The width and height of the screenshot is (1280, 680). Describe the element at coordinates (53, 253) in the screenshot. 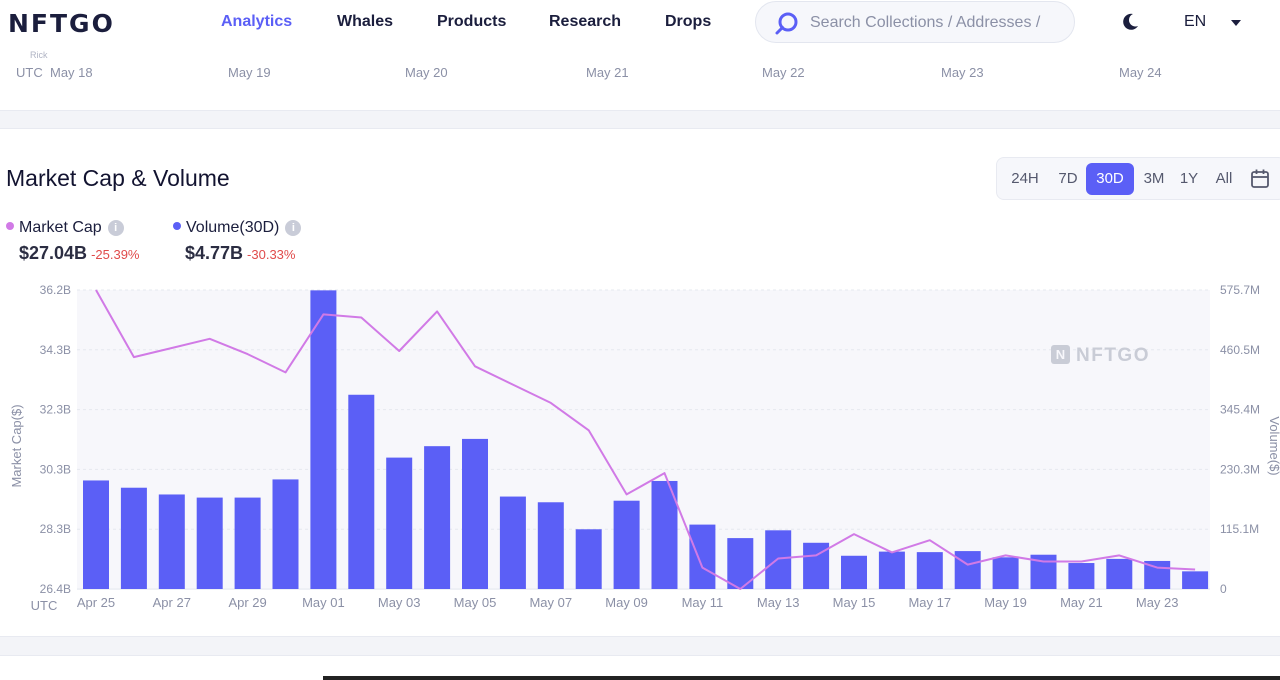

I see `market-cap-amount: $27.04B` at that location.